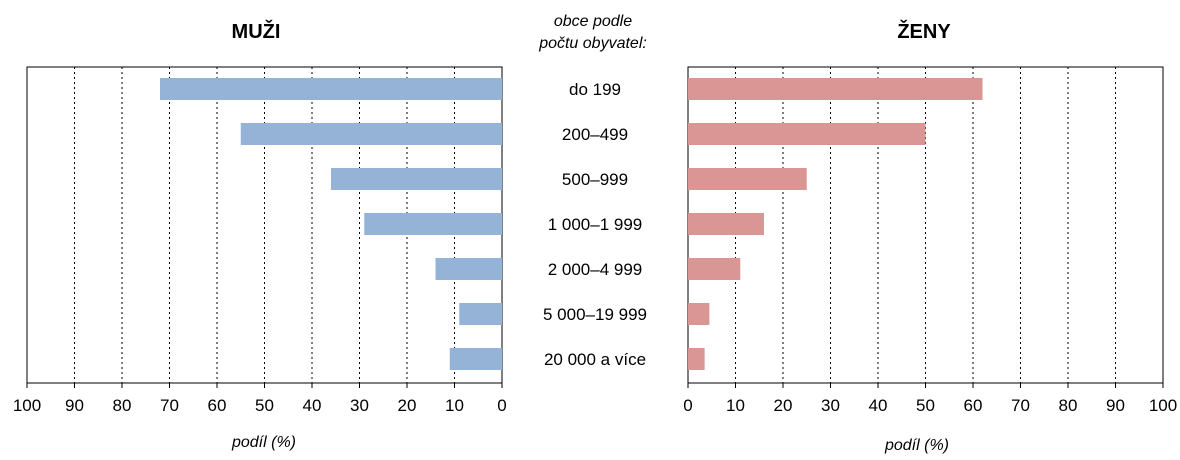  I want to click on category-label-0: do 199, so click(595, 89).